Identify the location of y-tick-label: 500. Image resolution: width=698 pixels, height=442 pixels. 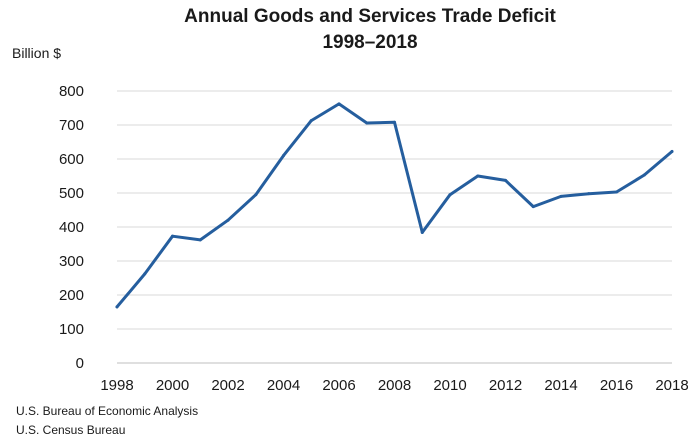
(71, 193).